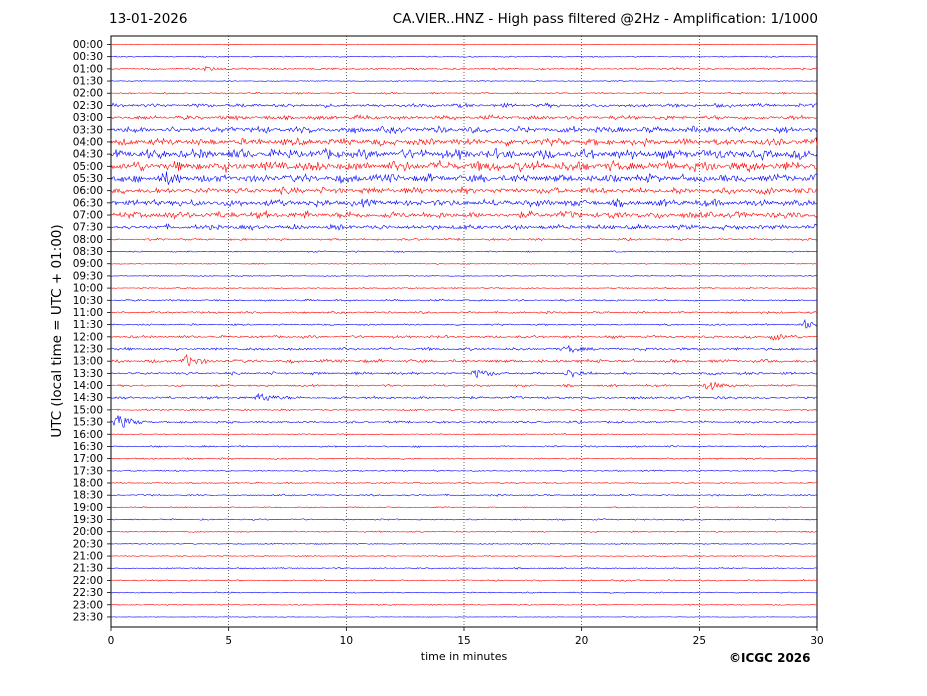  What do you see at coordinates (88, 203) in the screenshot?
I see `y-tick-label: 06:30` at bounding box center [88, 203].